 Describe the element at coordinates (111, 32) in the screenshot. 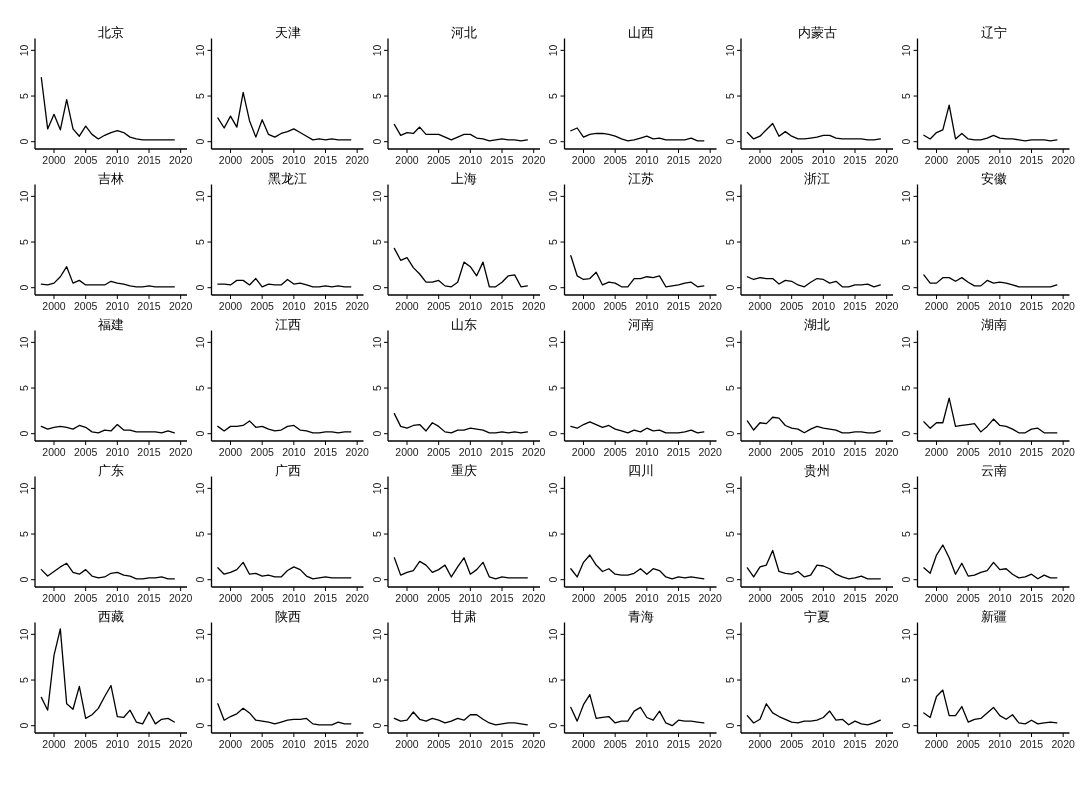

I see `chart-title: 北京` at that location.